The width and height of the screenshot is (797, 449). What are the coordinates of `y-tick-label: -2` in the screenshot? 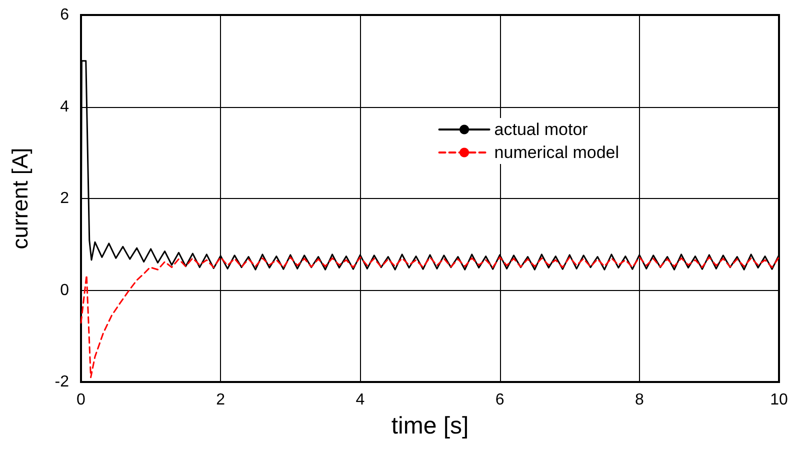 It's located at (62, 382).